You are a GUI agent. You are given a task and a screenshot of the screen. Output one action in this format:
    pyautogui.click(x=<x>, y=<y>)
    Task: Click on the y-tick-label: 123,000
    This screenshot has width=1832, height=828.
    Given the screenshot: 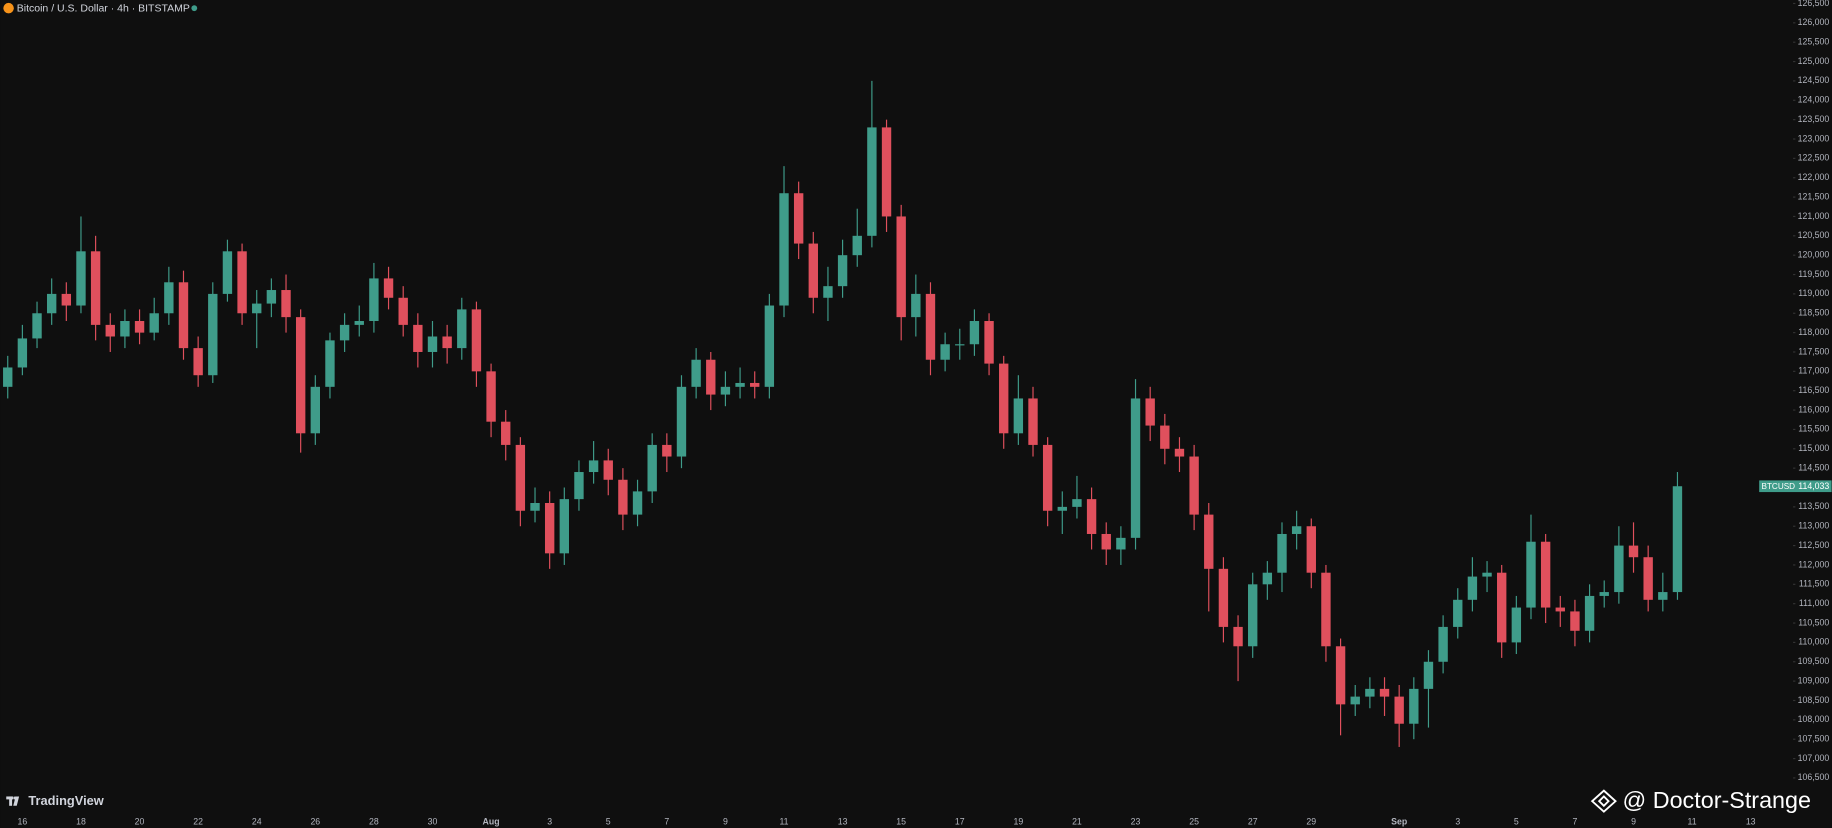 What is the action you would take?
    pyautogui.click(x=1814, y=138)
    